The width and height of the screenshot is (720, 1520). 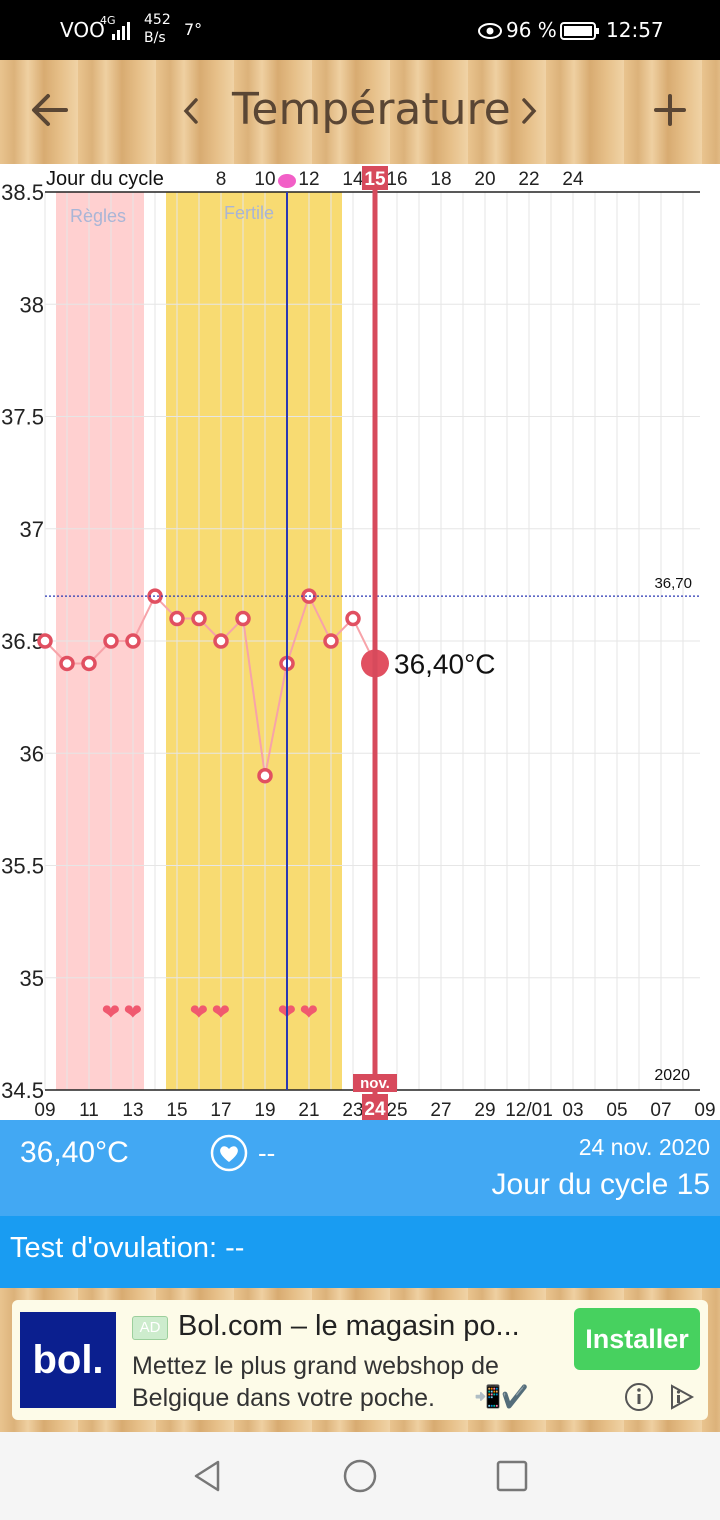 I want to click on x-tick-label: 21, so click(x=308, y=1110).